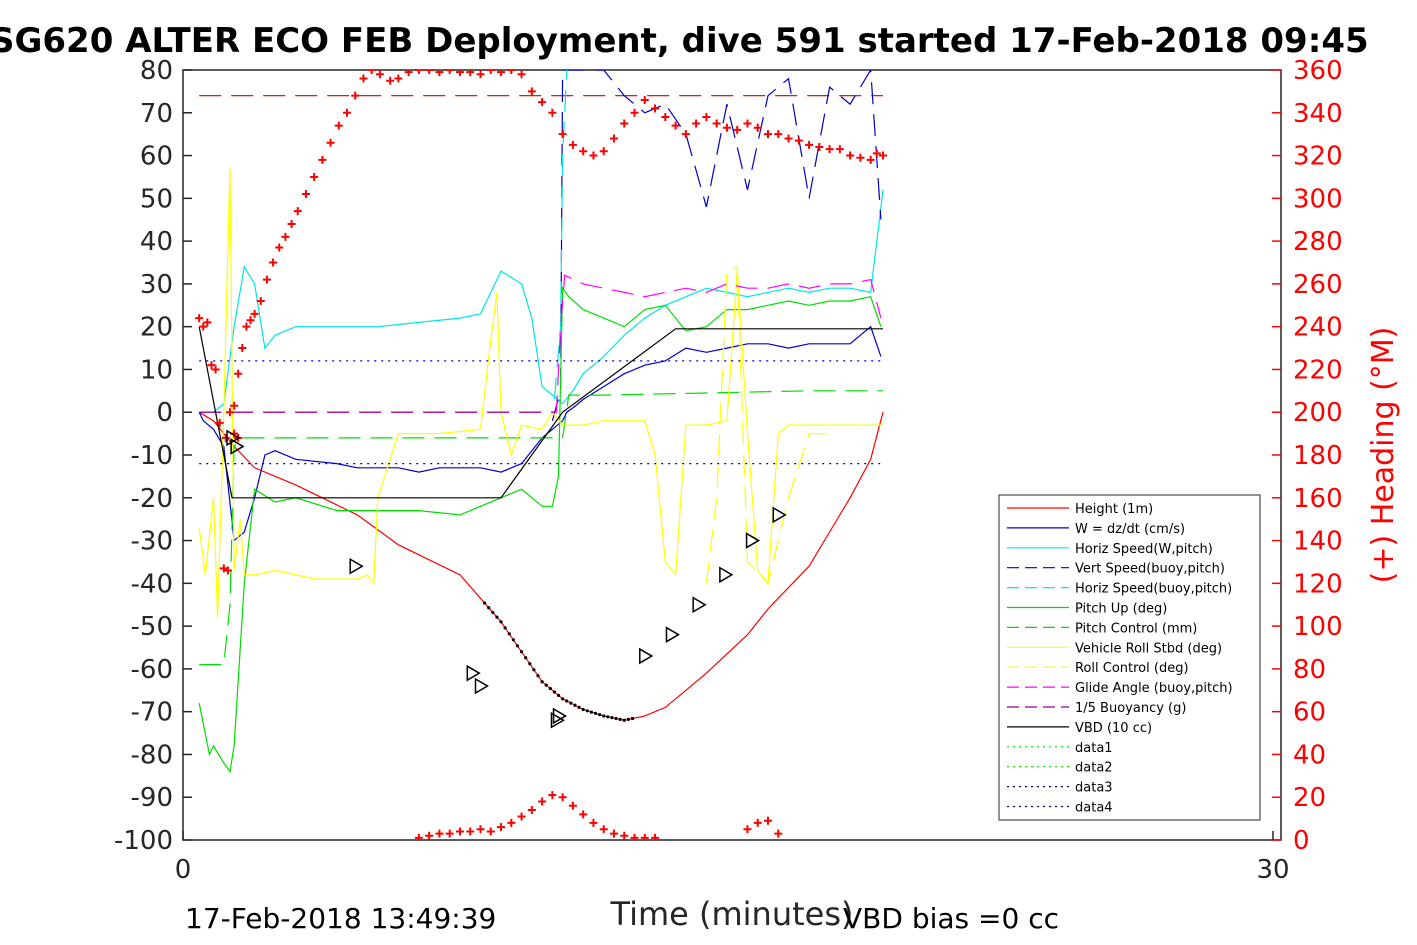 The height and width of the screenshot is (945, 1417). I want to click on y-tick-label: -10, so click(152, 456).